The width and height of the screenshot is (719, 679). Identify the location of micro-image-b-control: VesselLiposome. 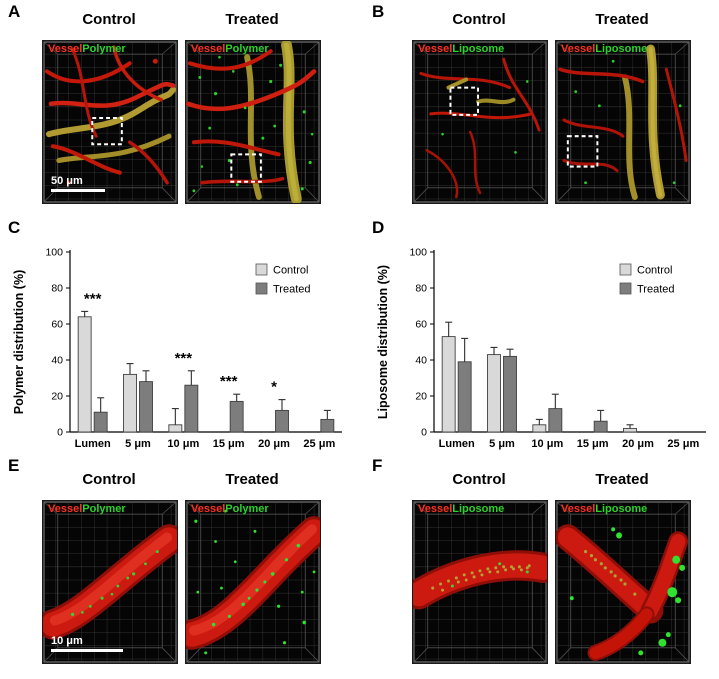
(480, 122).